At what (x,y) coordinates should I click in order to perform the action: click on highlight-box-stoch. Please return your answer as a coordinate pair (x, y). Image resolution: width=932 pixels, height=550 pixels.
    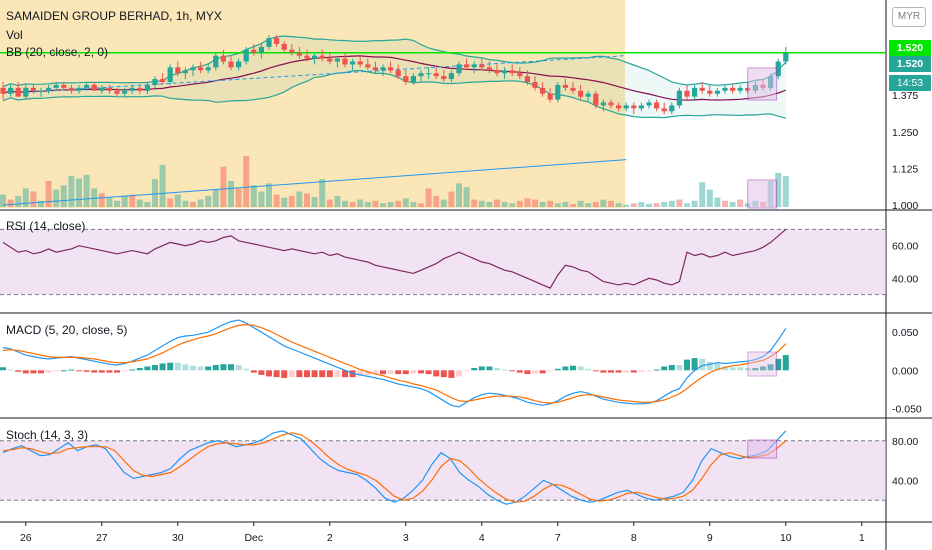
    Looking at the image, I should click on (762, 449).